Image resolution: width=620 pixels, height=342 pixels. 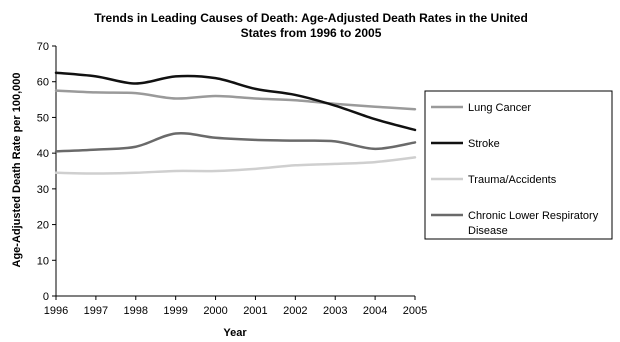 What do you see at coordinates (499, 108) in the screenshot?
I see `legend-label-lung-cancer: Lung Cancer` at bounding box center [499, 108].